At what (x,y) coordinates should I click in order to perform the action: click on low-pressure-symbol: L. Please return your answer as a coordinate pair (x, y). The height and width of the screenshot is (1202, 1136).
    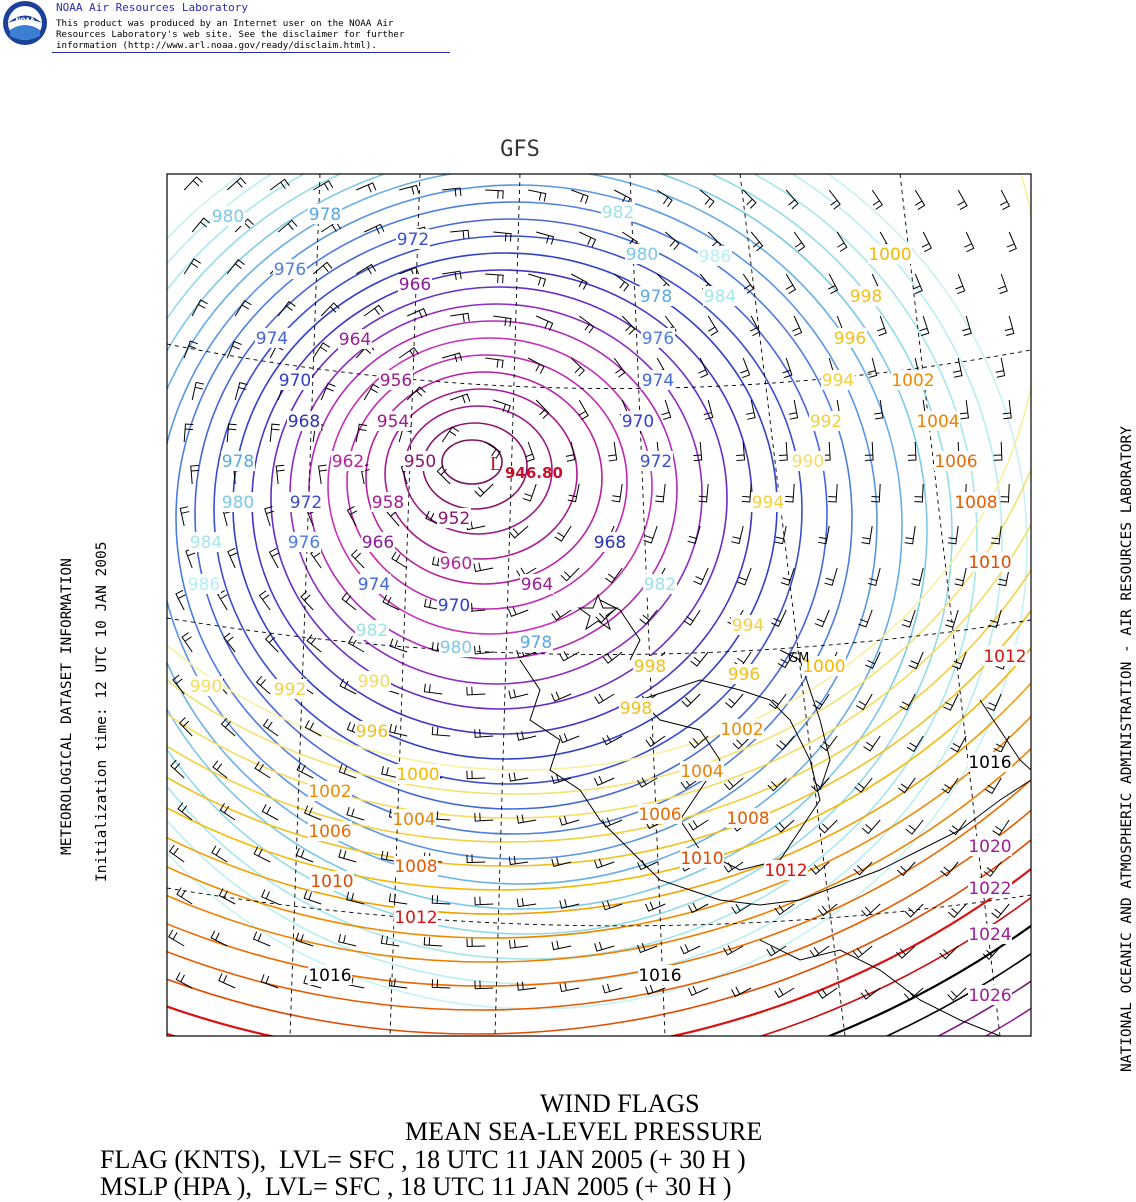
    Looking at the image, I should click on (496, 464).